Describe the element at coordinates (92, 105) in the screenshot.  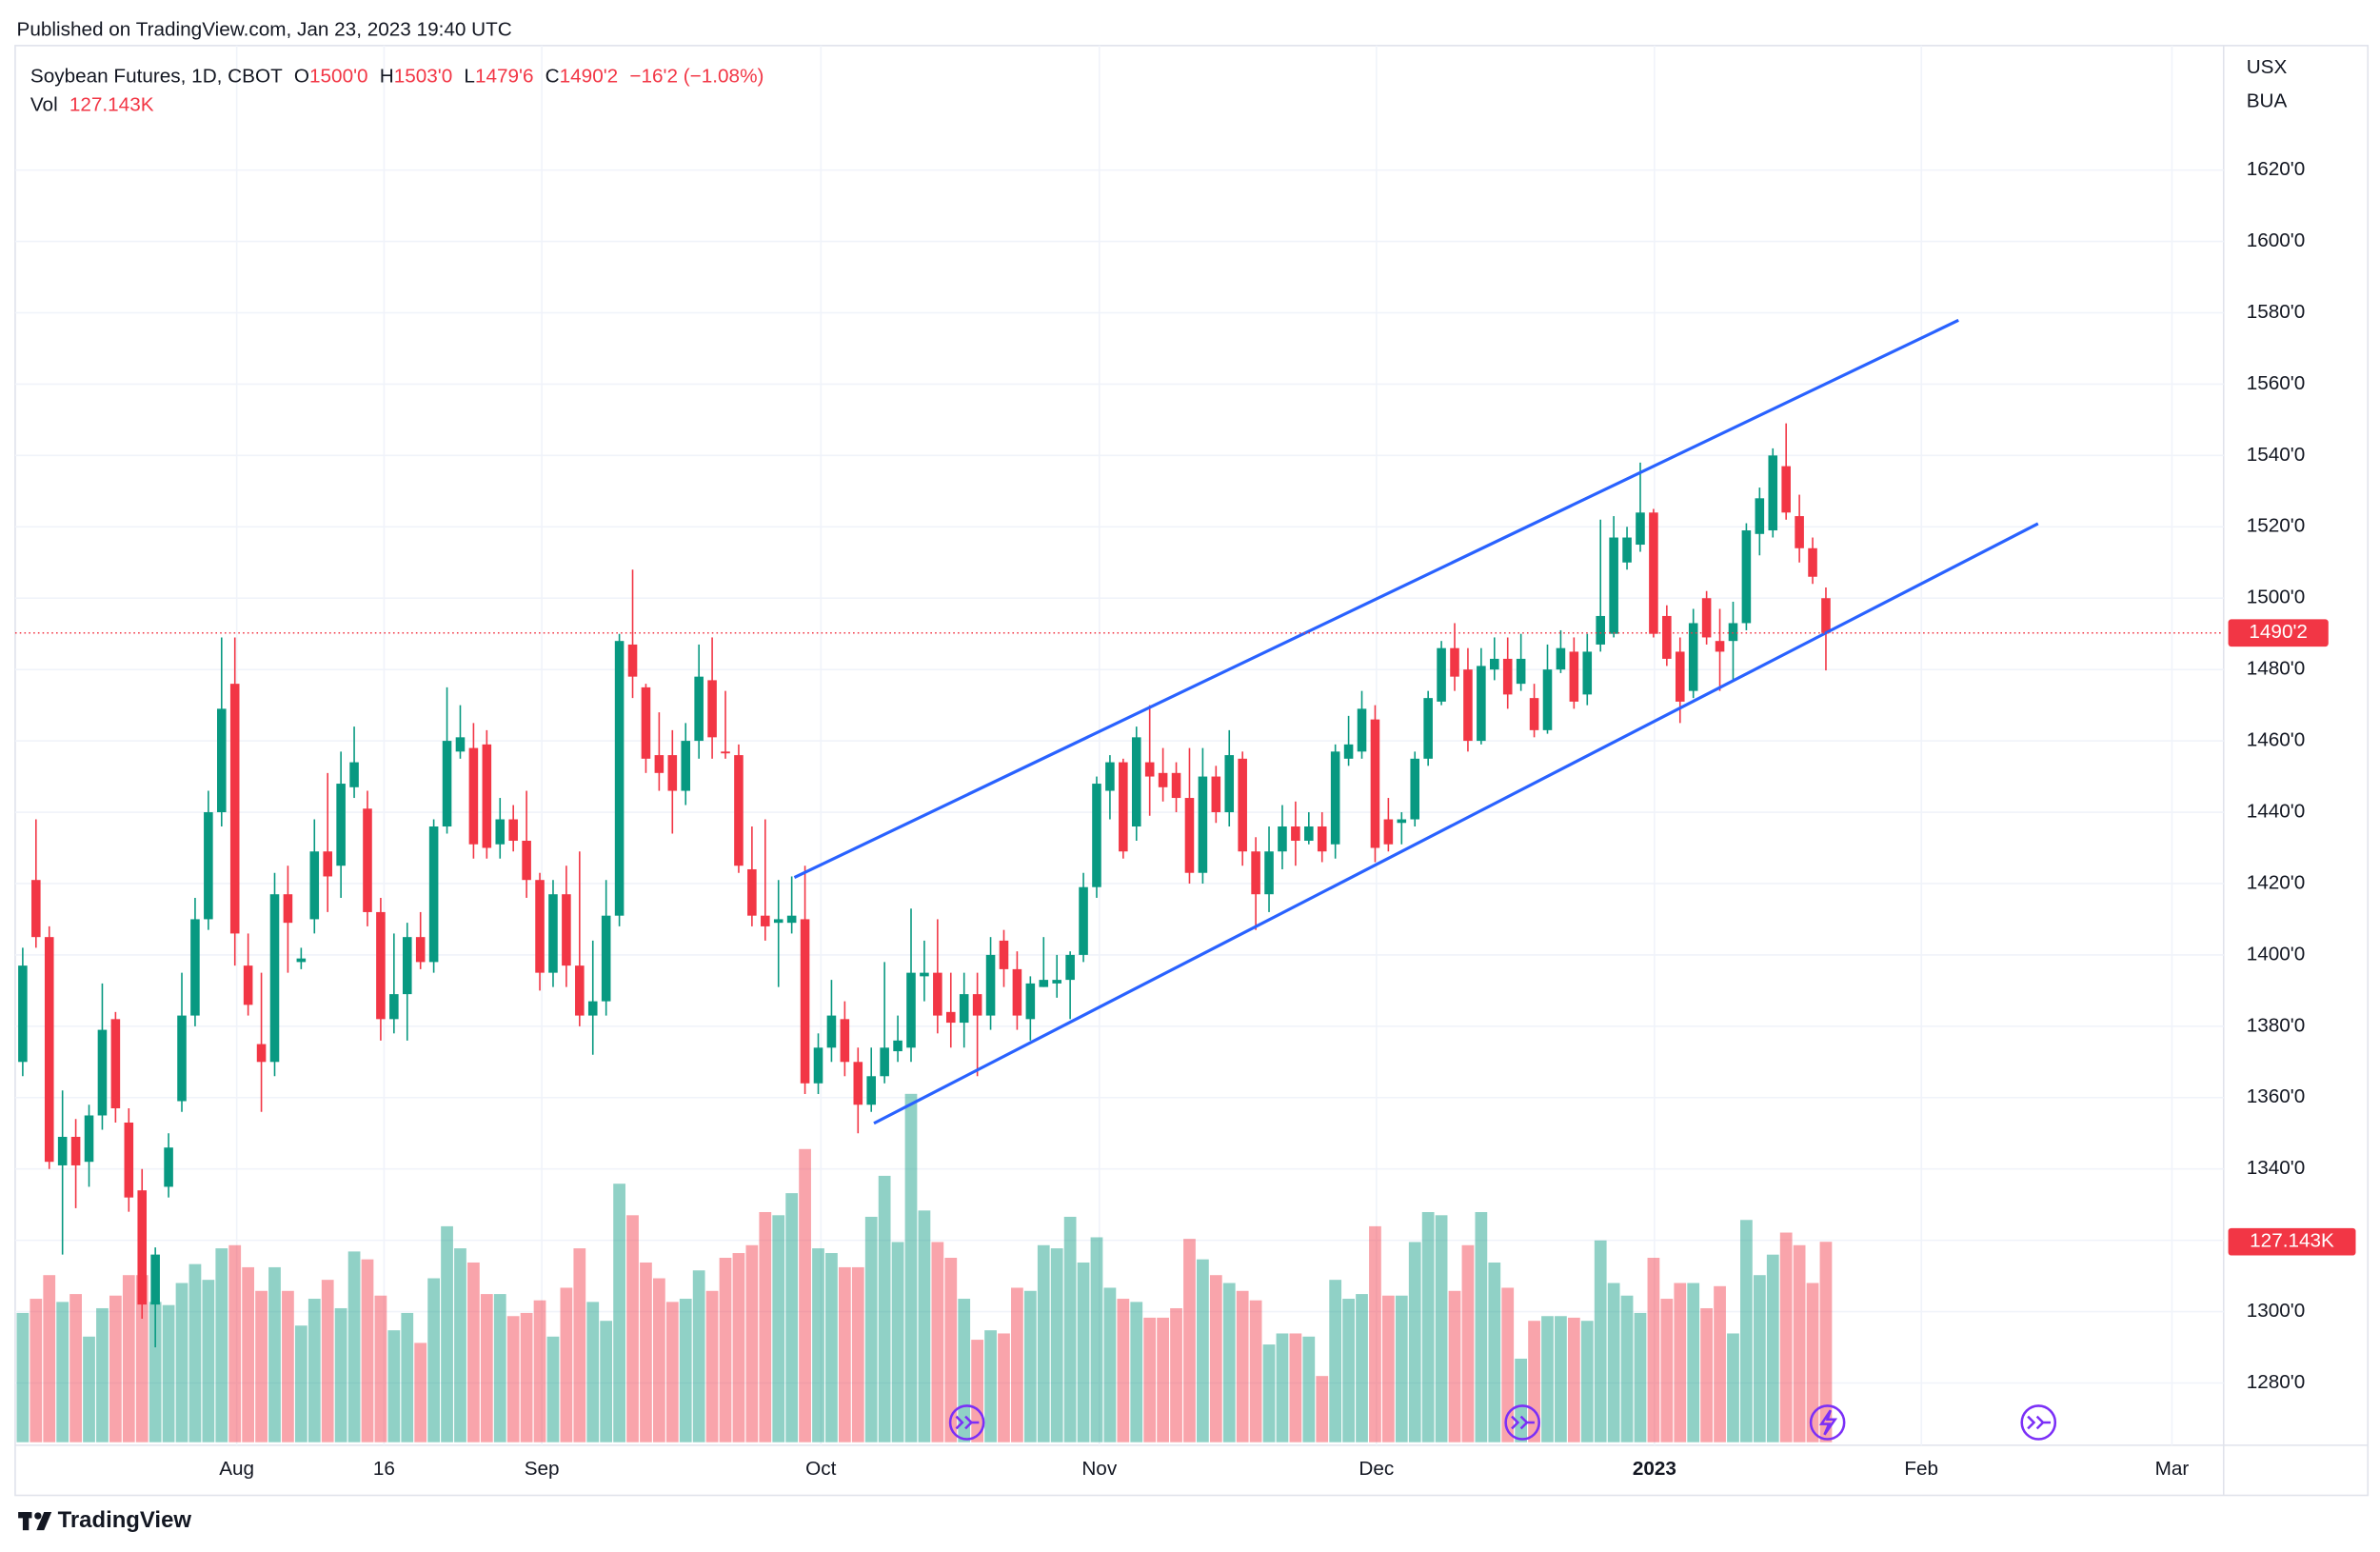
I see `volume-legend: Vol 127.143K` at that location.